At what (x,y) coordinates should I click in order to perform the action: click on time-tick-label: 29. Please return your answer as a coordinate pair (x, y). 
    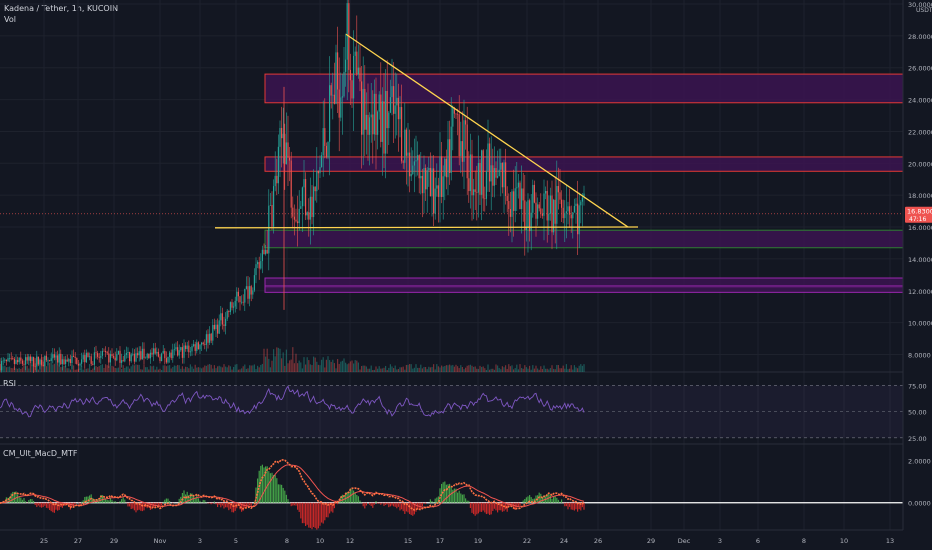
    Looking at the image, I should click on (114, 541).